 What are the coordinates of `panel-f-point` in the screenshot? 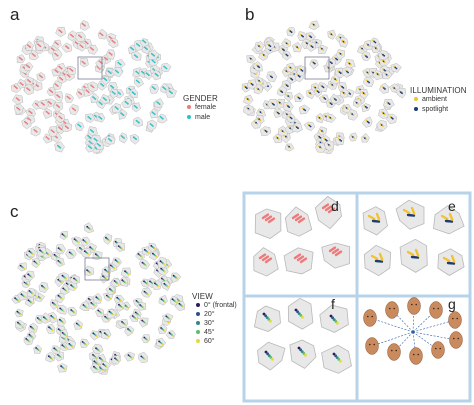 It's located at (266, 352).